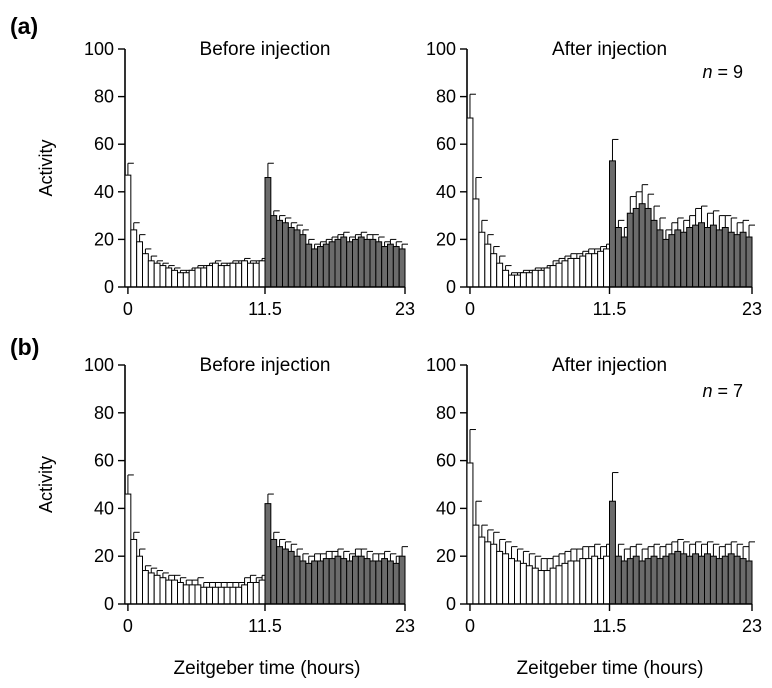 Image resolution: width=772 pixels, height=688 pixels. What do you see at coordinates (24, 347) in the screenshot?
I see `panel-label-b: (b)` at bounding box center [24, 347].